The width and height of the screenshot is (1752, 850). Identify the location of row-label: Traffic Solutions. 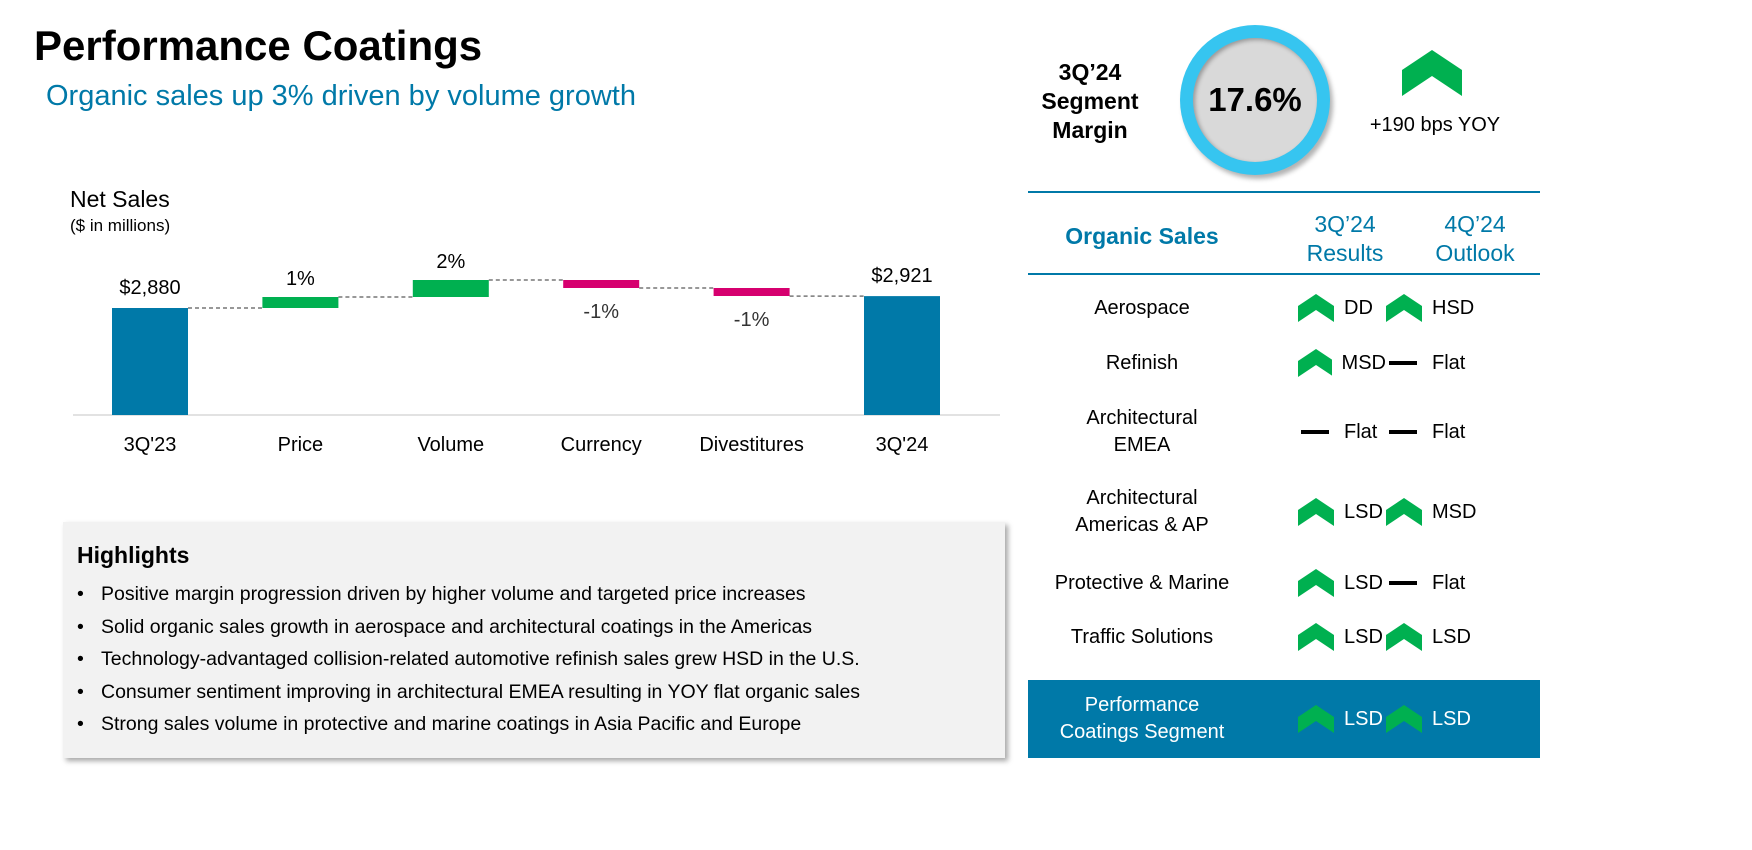
(1142, 636).